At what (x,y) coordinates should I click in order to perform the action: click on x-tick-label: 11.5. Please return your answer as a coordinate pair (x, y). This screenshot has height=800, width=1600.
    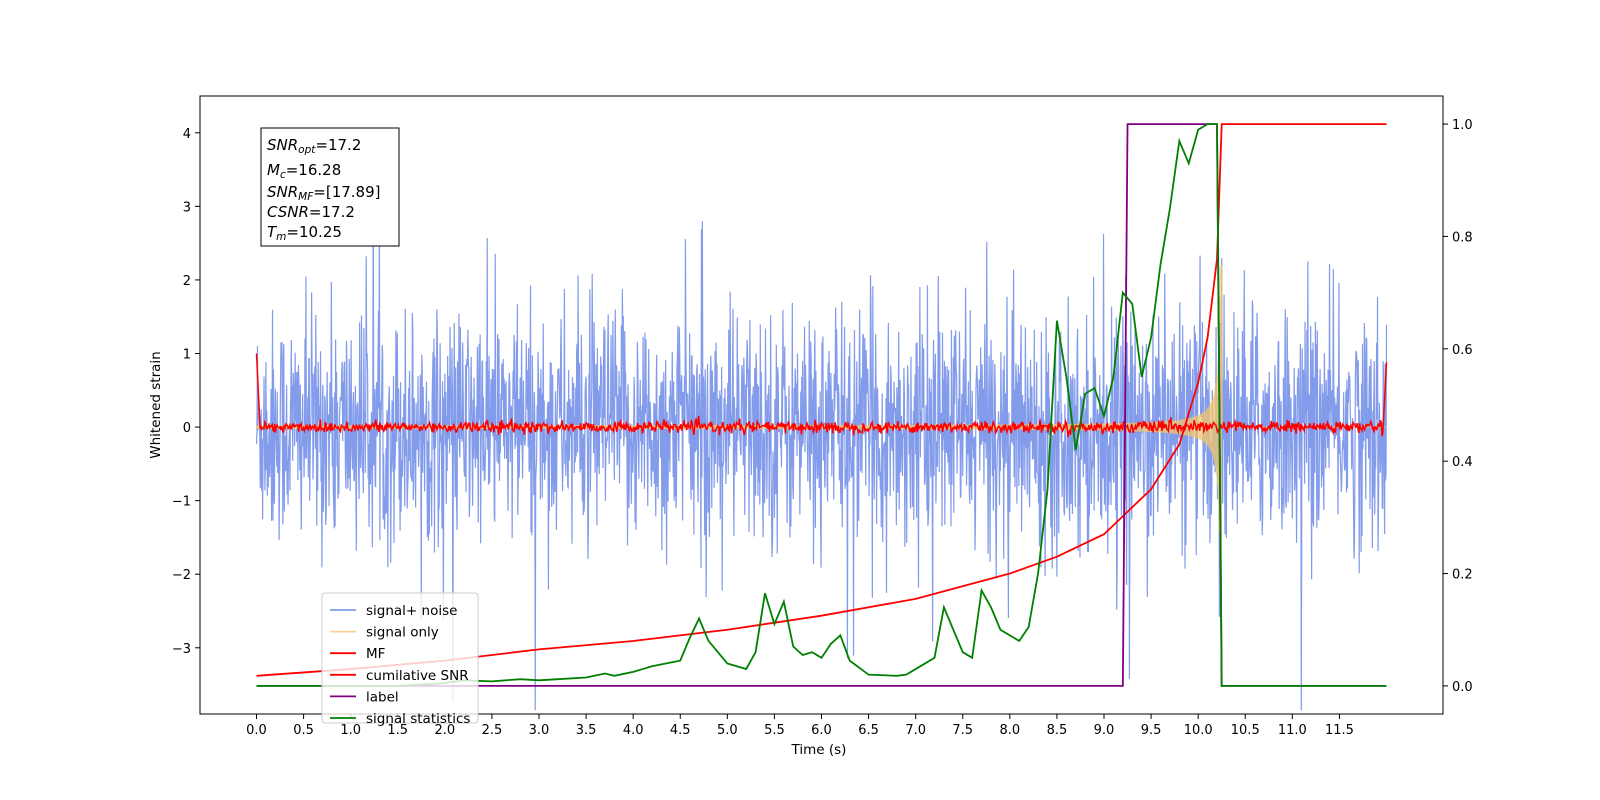
    Looking at the image, I should click on (1339, 730).